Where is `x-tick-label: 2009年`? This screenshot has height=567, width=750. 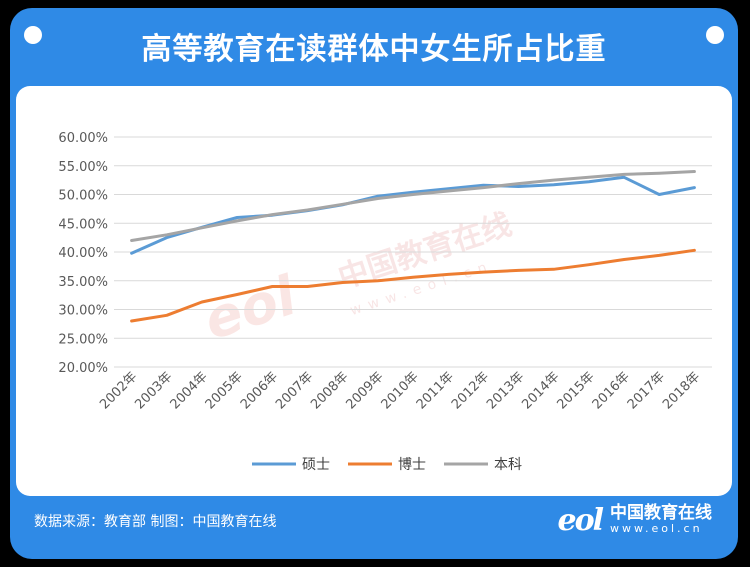
x-tick-label: 2009年 is located at coordinates (364, 390).